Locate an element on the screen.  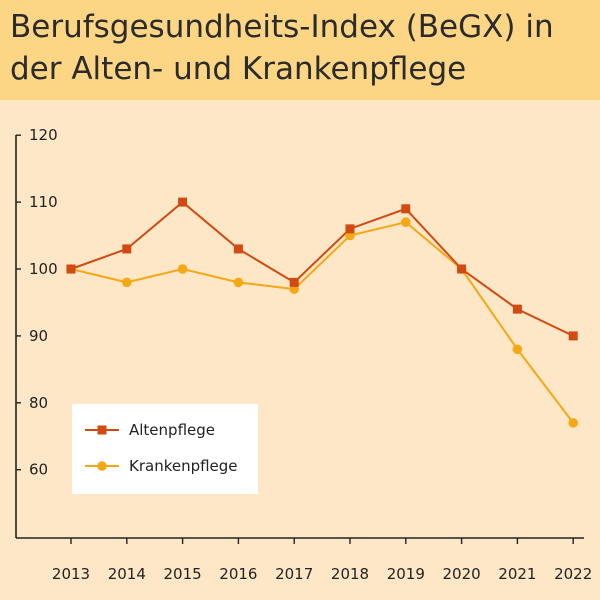
x-tick-label: 2020 is located at coordinates (462, 574).